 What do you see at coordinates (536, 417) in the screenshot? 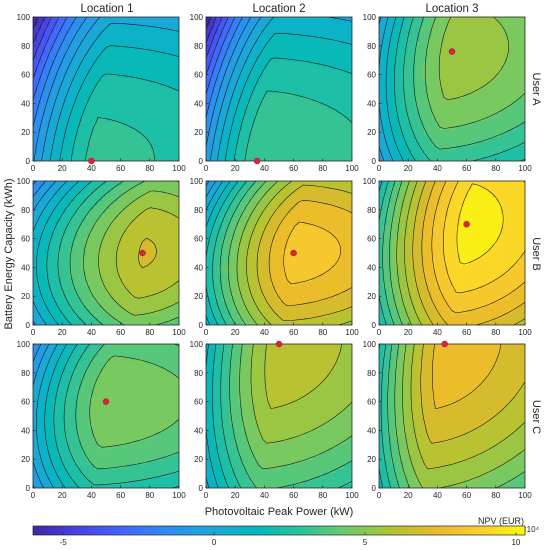
I see `row-title-user-c: User C` at bounding box center [536, 417].